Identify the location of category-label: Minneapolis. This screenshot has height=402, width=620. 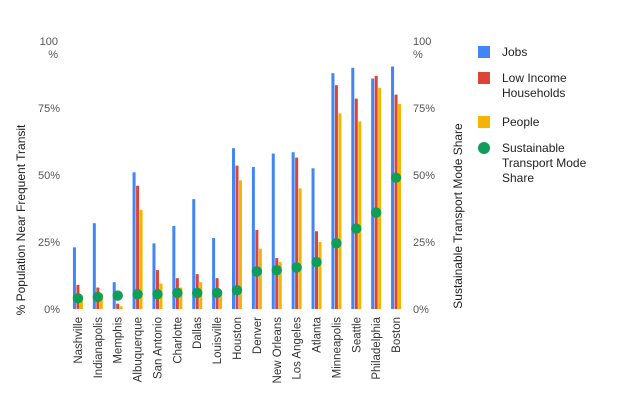
(337, 348).